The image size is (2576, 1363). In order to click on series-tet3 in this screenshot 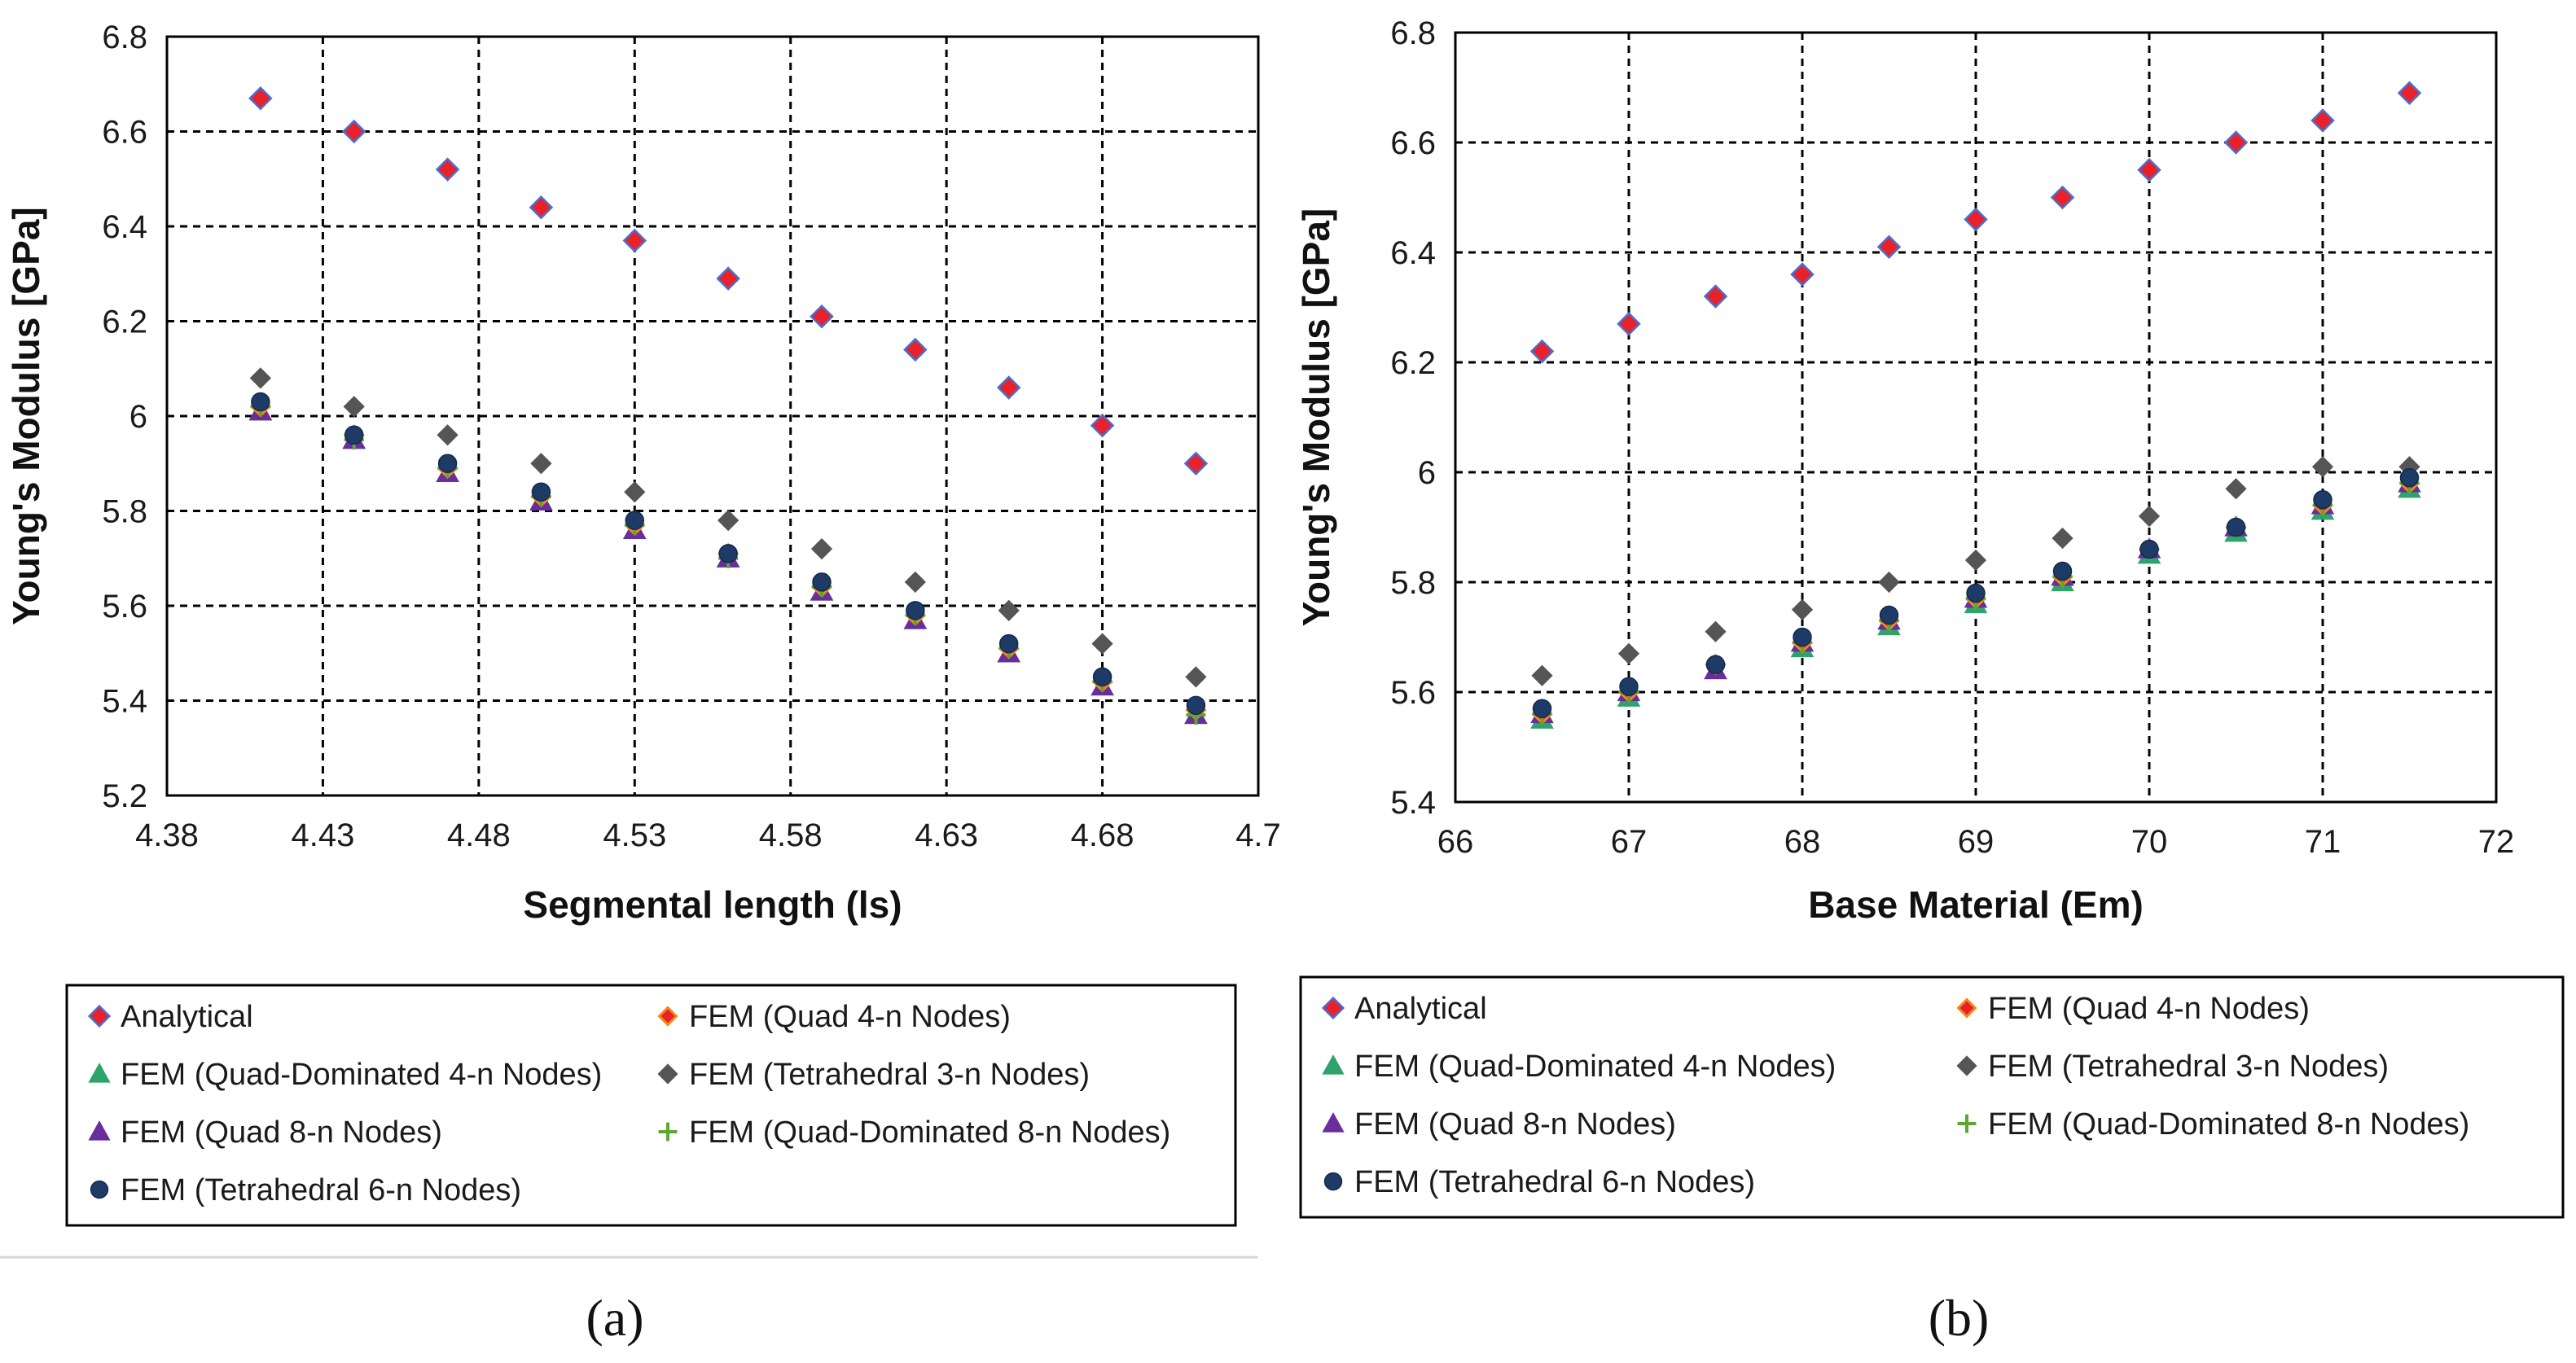, I will do `click(728, 527)`.